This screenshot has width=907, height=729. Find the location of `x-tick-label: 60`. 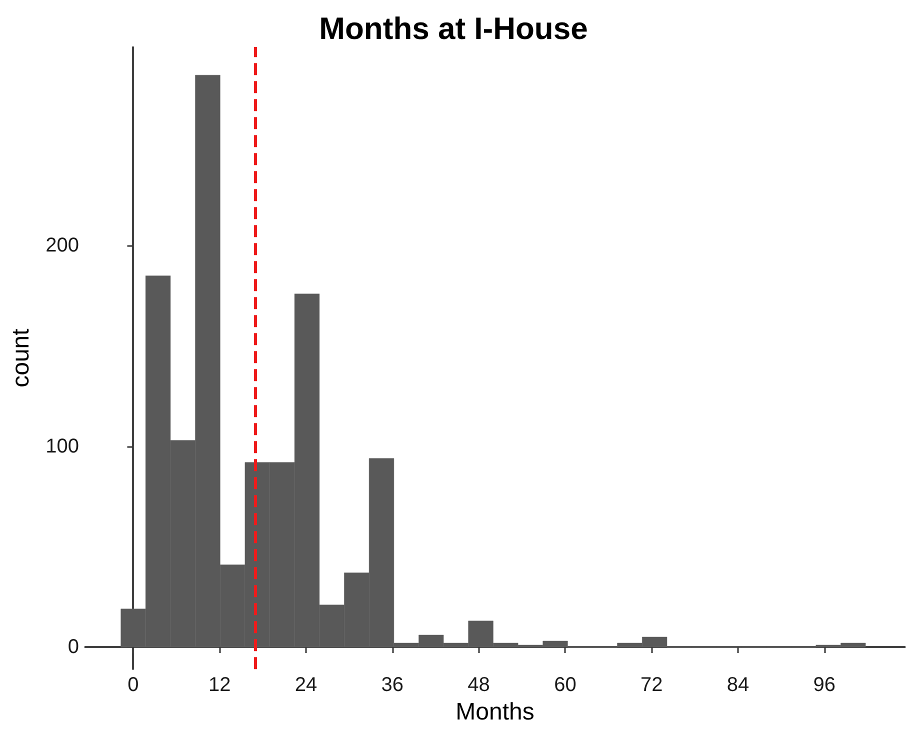

x-tick-label: 60 is located at coordinates (565, 685).